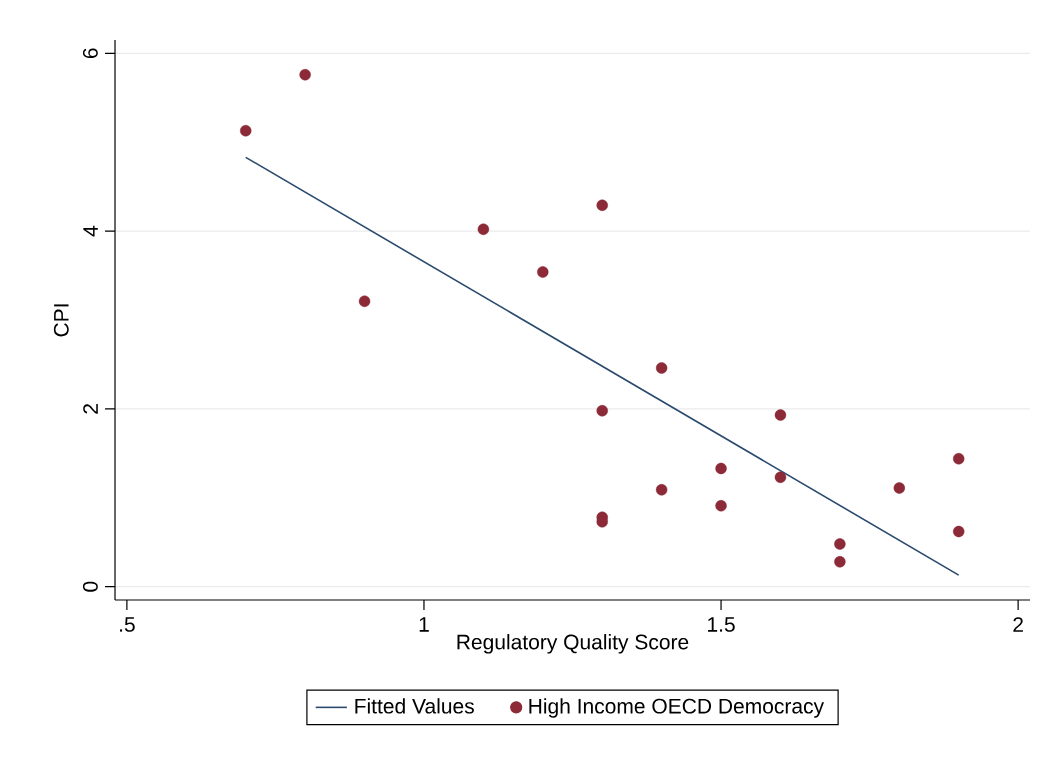 The image size is (1051, 772). What do you see at coordinates (424, 624) in the screenshot?
I see `x-tick-label: 1` at bounding box center [424, 624].